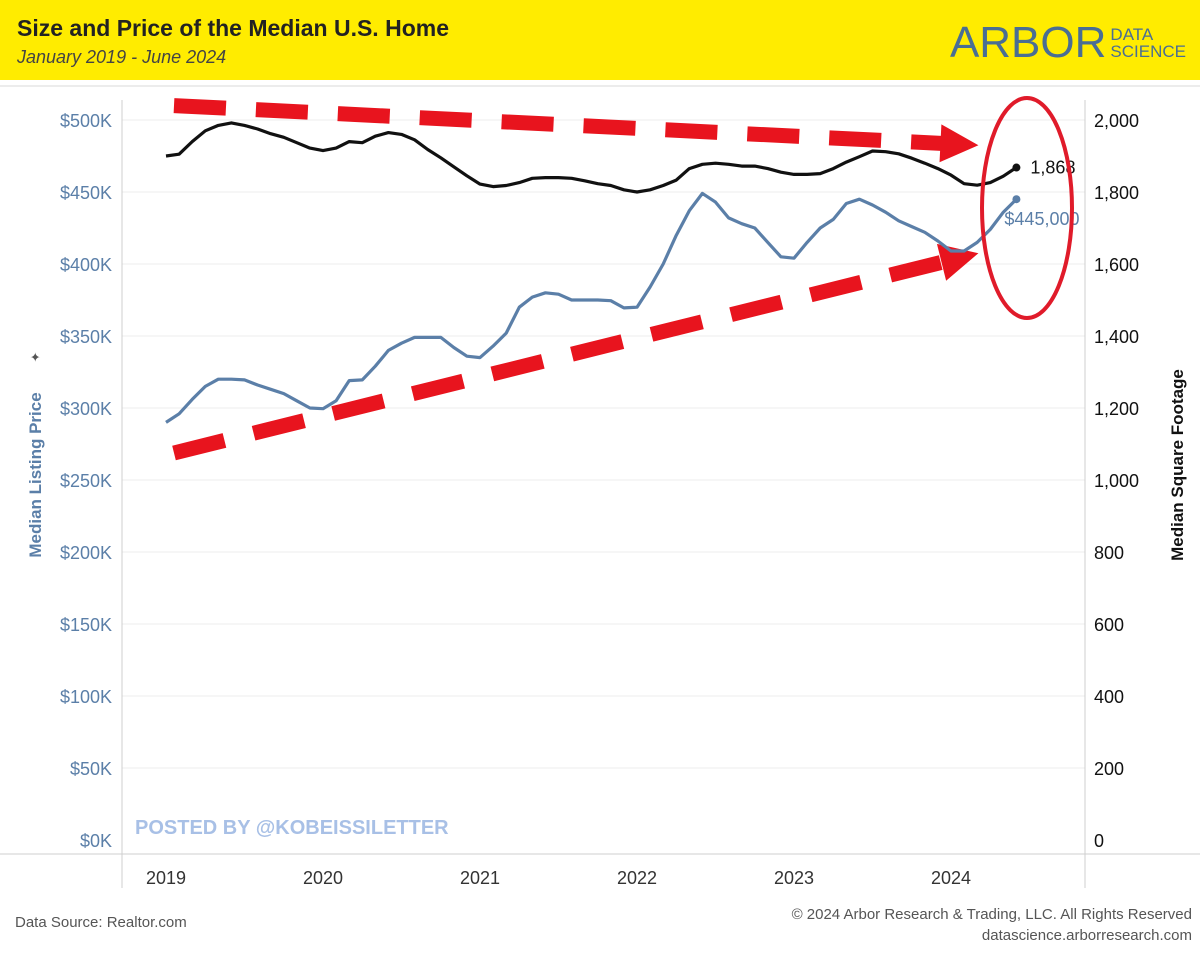 This screenshot has height=955, width=1200. Describe the element at coordinates (1109, 625) in the screenshot. I see `right-tick-label: 600` at that location.